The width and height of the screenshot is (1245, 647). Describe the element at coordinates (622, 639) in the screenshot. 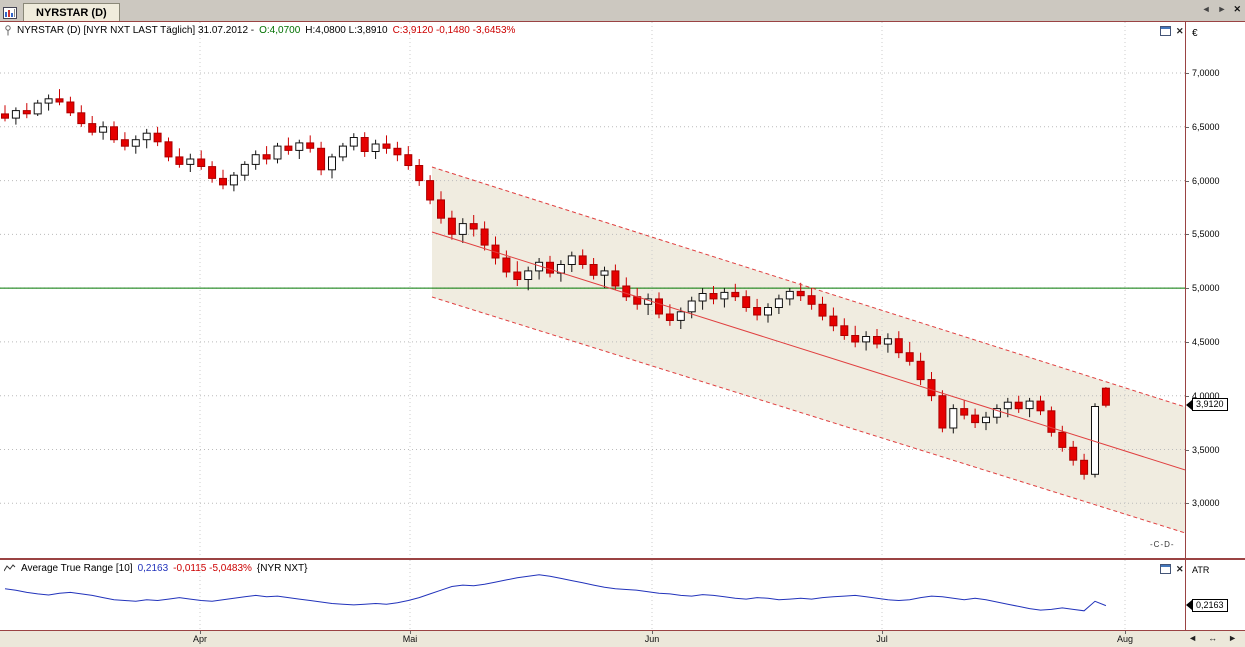

I see `time-axis: ◄ ↔ ► Apr Mai Jun Jul Aug` at that location.